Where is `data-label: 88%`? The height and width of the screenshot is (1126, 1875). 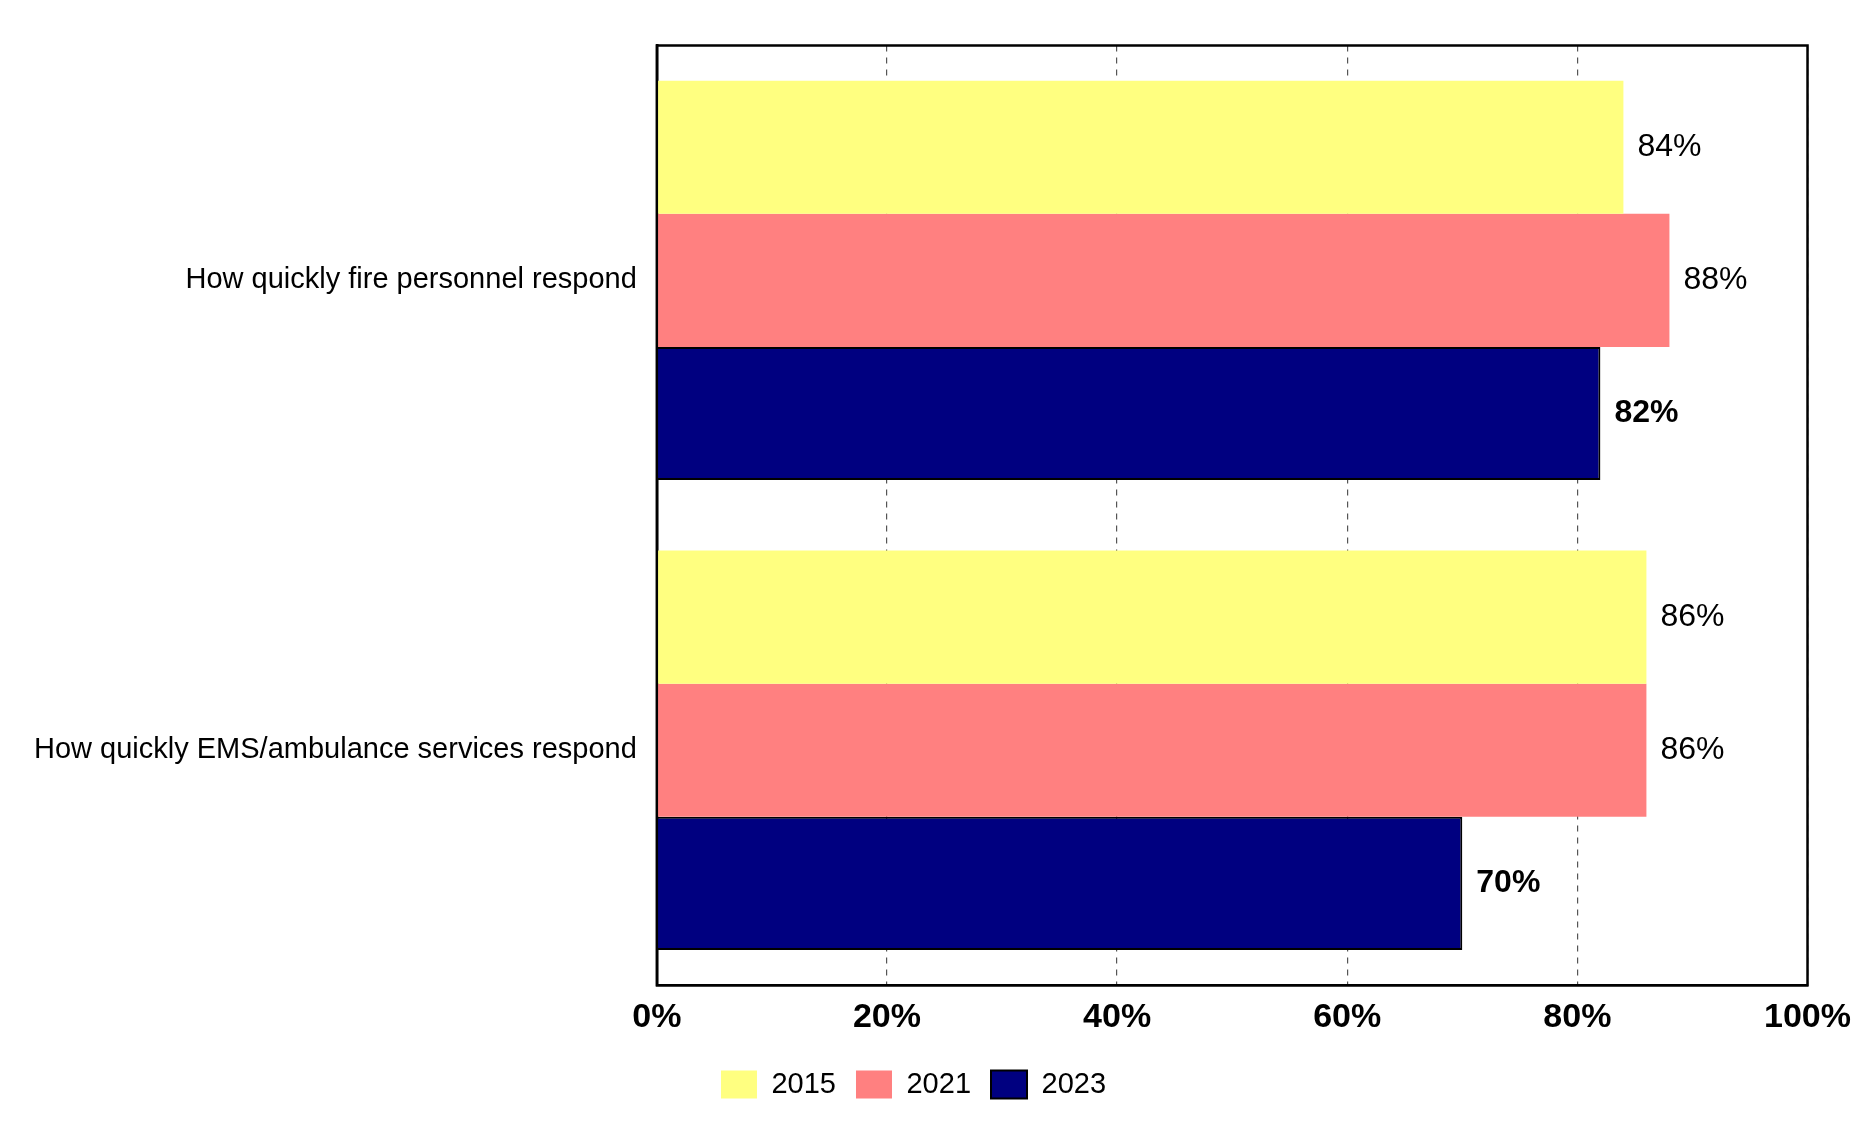 data-label: 88% is located at coordinates (1715, 278).